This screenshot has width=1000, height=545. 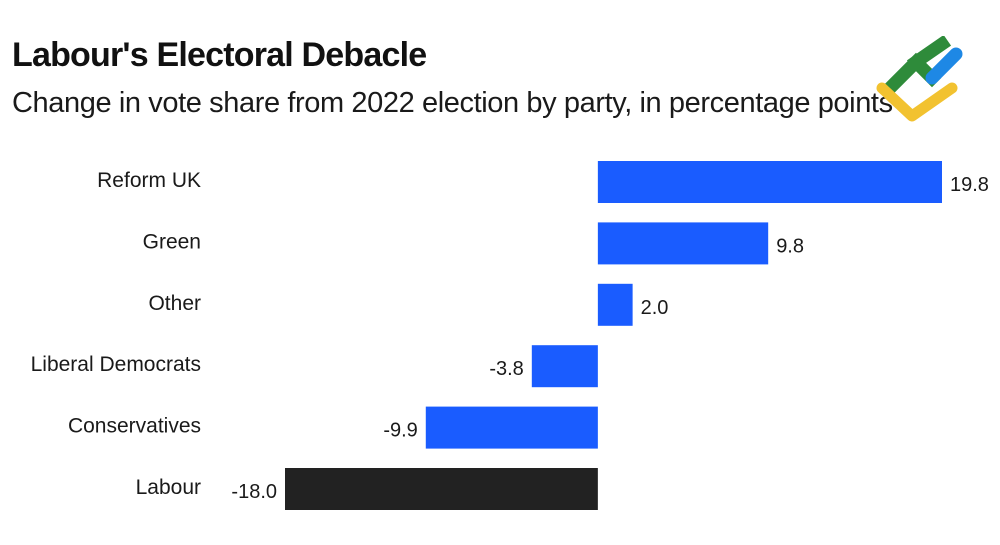 What do you see at coordinates (174, 303) in the screenshot?
I see `category-label: Other` at bounding box center [174, 303].